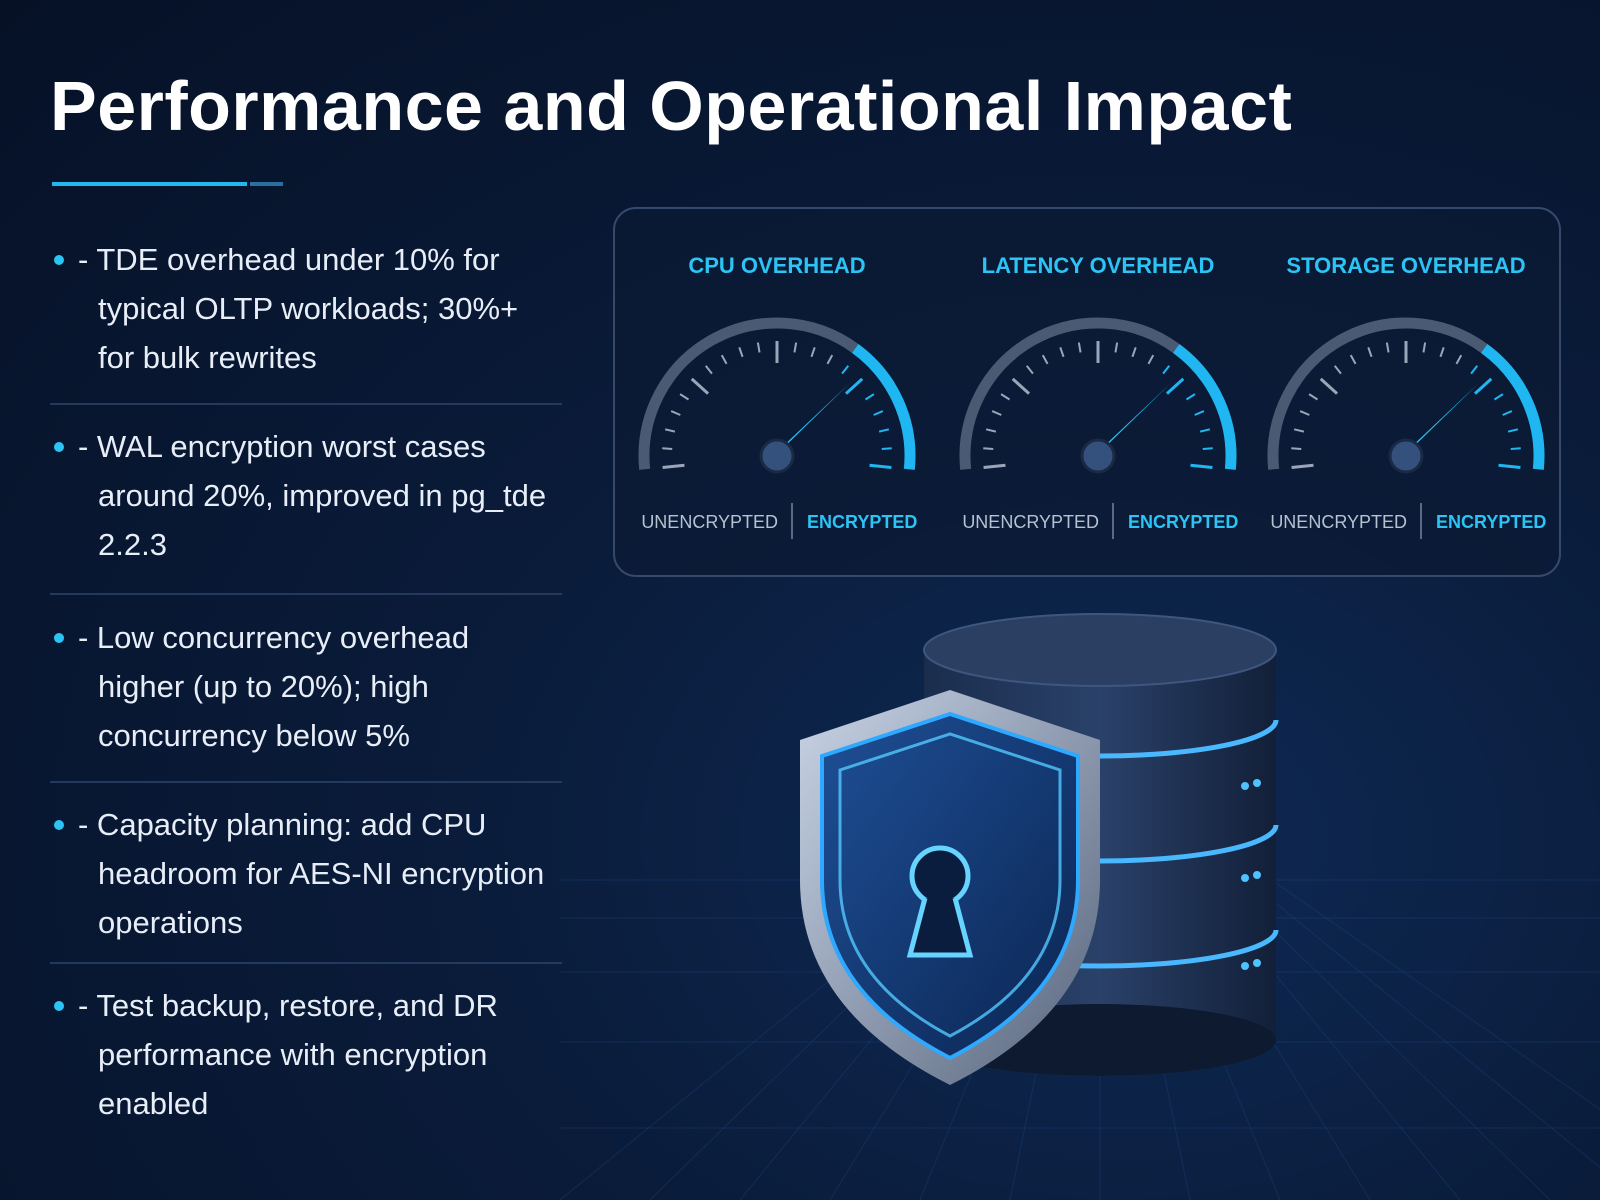 The height and width of the screenshot is (1200, 1600). What do you see at coordinates (266, 184) in the screenshot?
I see `title-underline-tail` at bounding box center [266, 184].